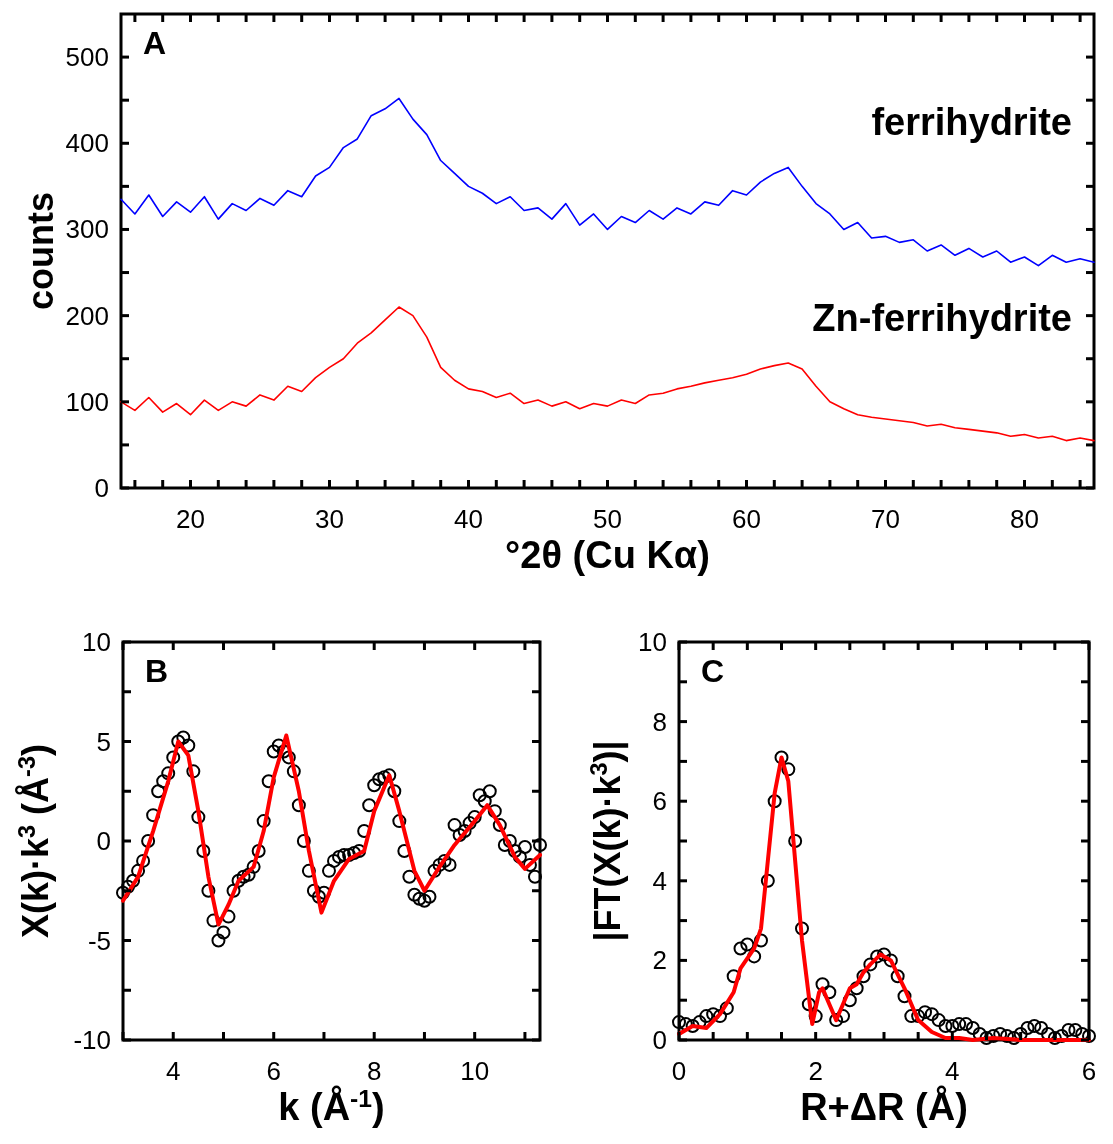 Image resolution: width=1113 pixels, height=1144 pixels. Describe the element at coordinates (942, 318) in the screenshot. I see `series-label: Zn-ferrihydrite` at that location.